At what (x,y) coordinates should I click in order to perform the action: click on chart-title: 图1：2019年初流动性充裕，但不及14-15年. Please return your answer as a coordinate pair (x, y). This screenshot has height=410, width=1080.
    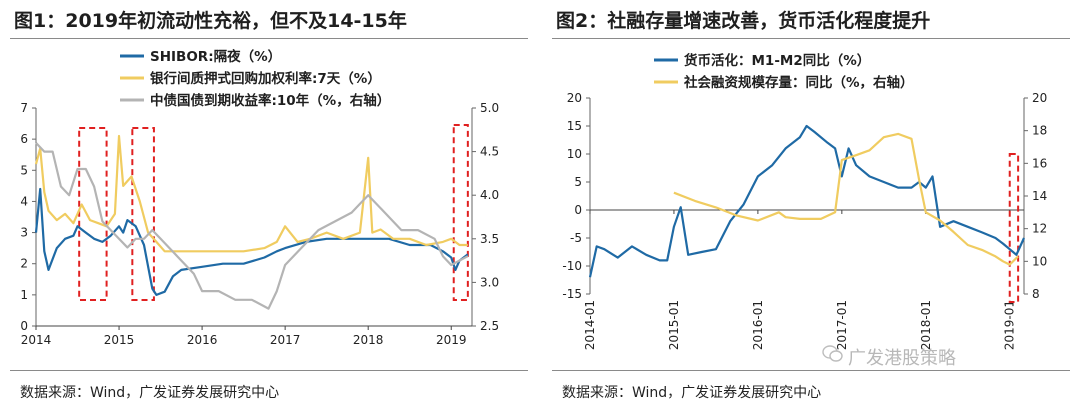
    Looking at the image, I should click on (210, 21).